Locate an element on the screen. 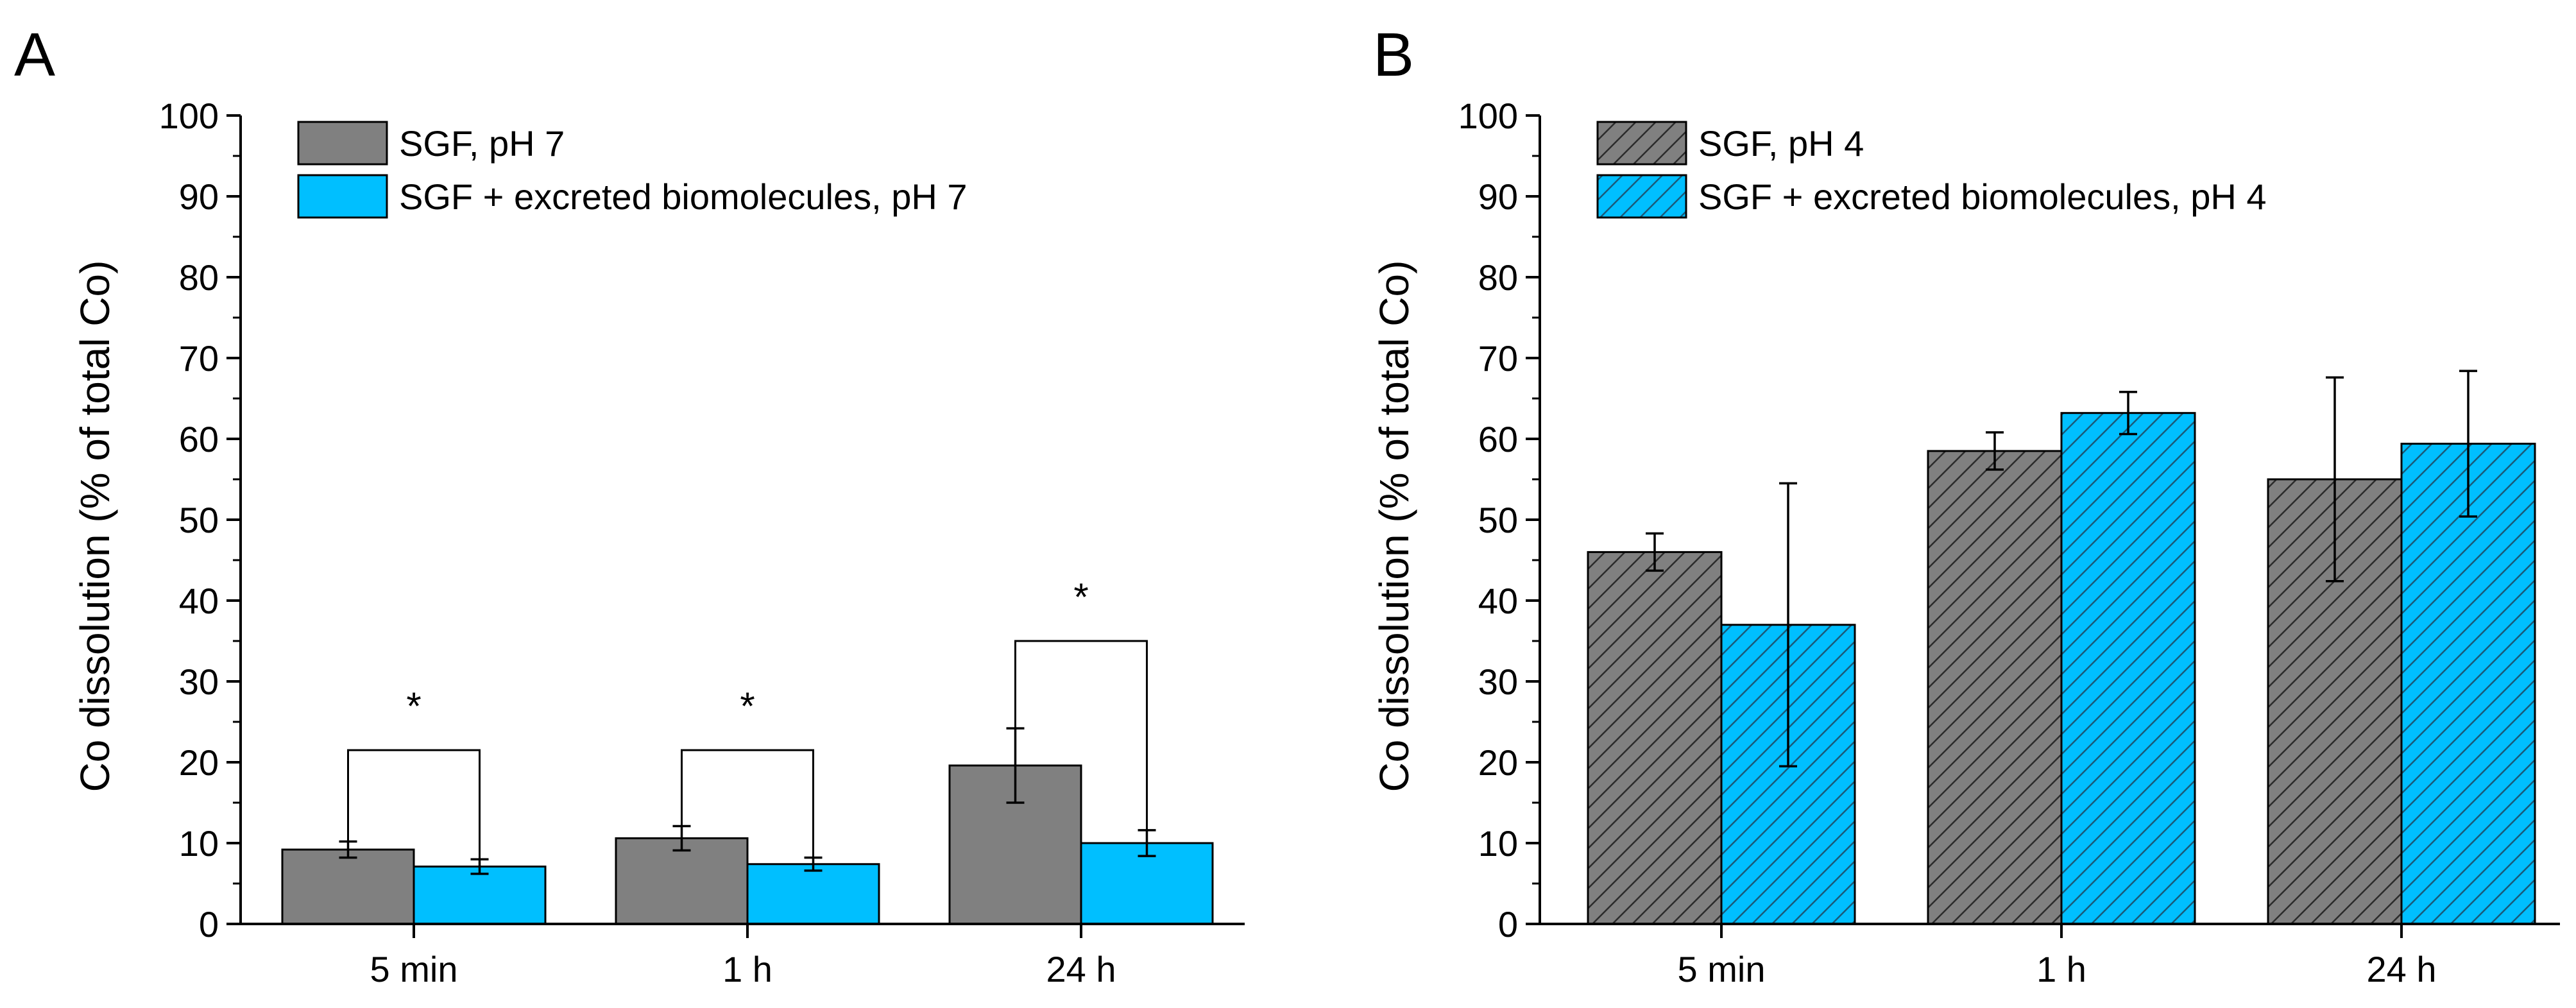  significance-bracket-a-2: * is located at coordinates (1081, 703).